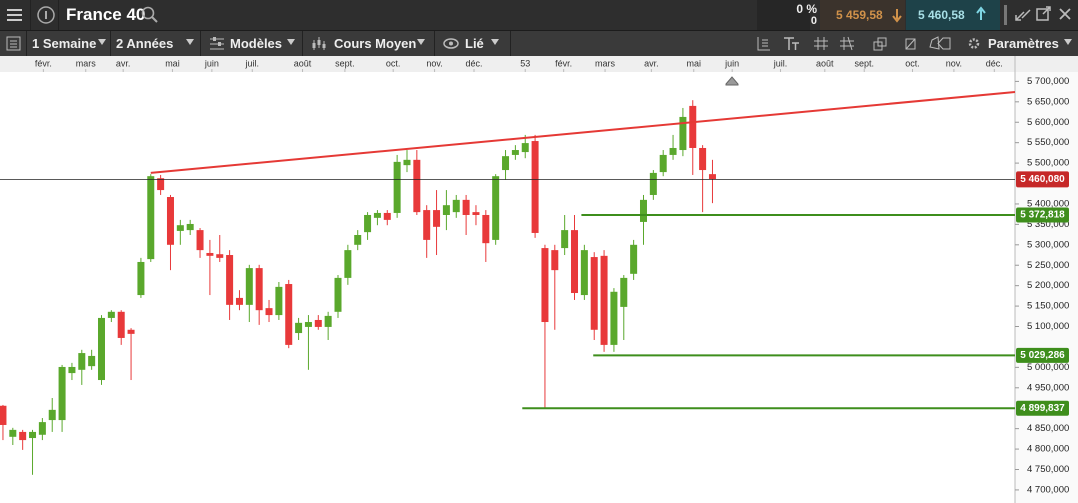 This screenshot has height=503, width=1078. I want to click on y-tick-label: 5 150,000, so click(1048, 306).